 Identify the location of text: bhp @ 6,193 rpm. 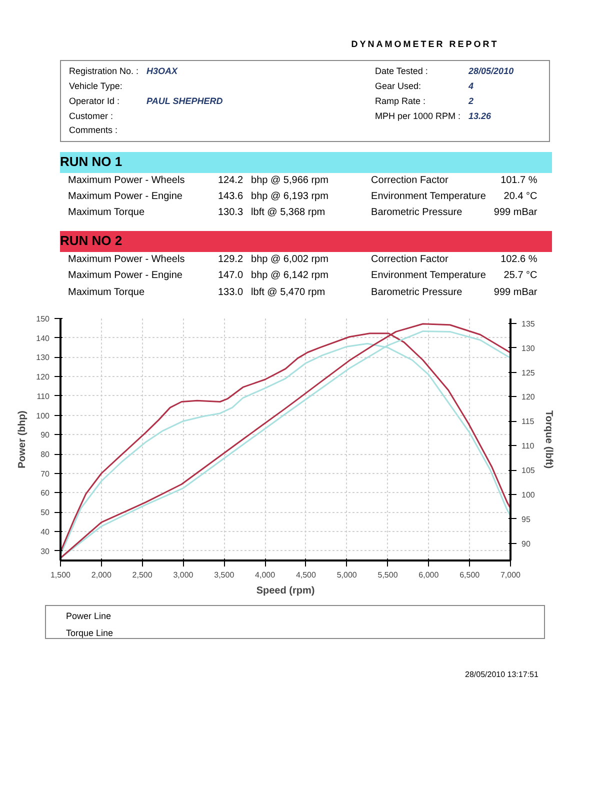
(290, 197).